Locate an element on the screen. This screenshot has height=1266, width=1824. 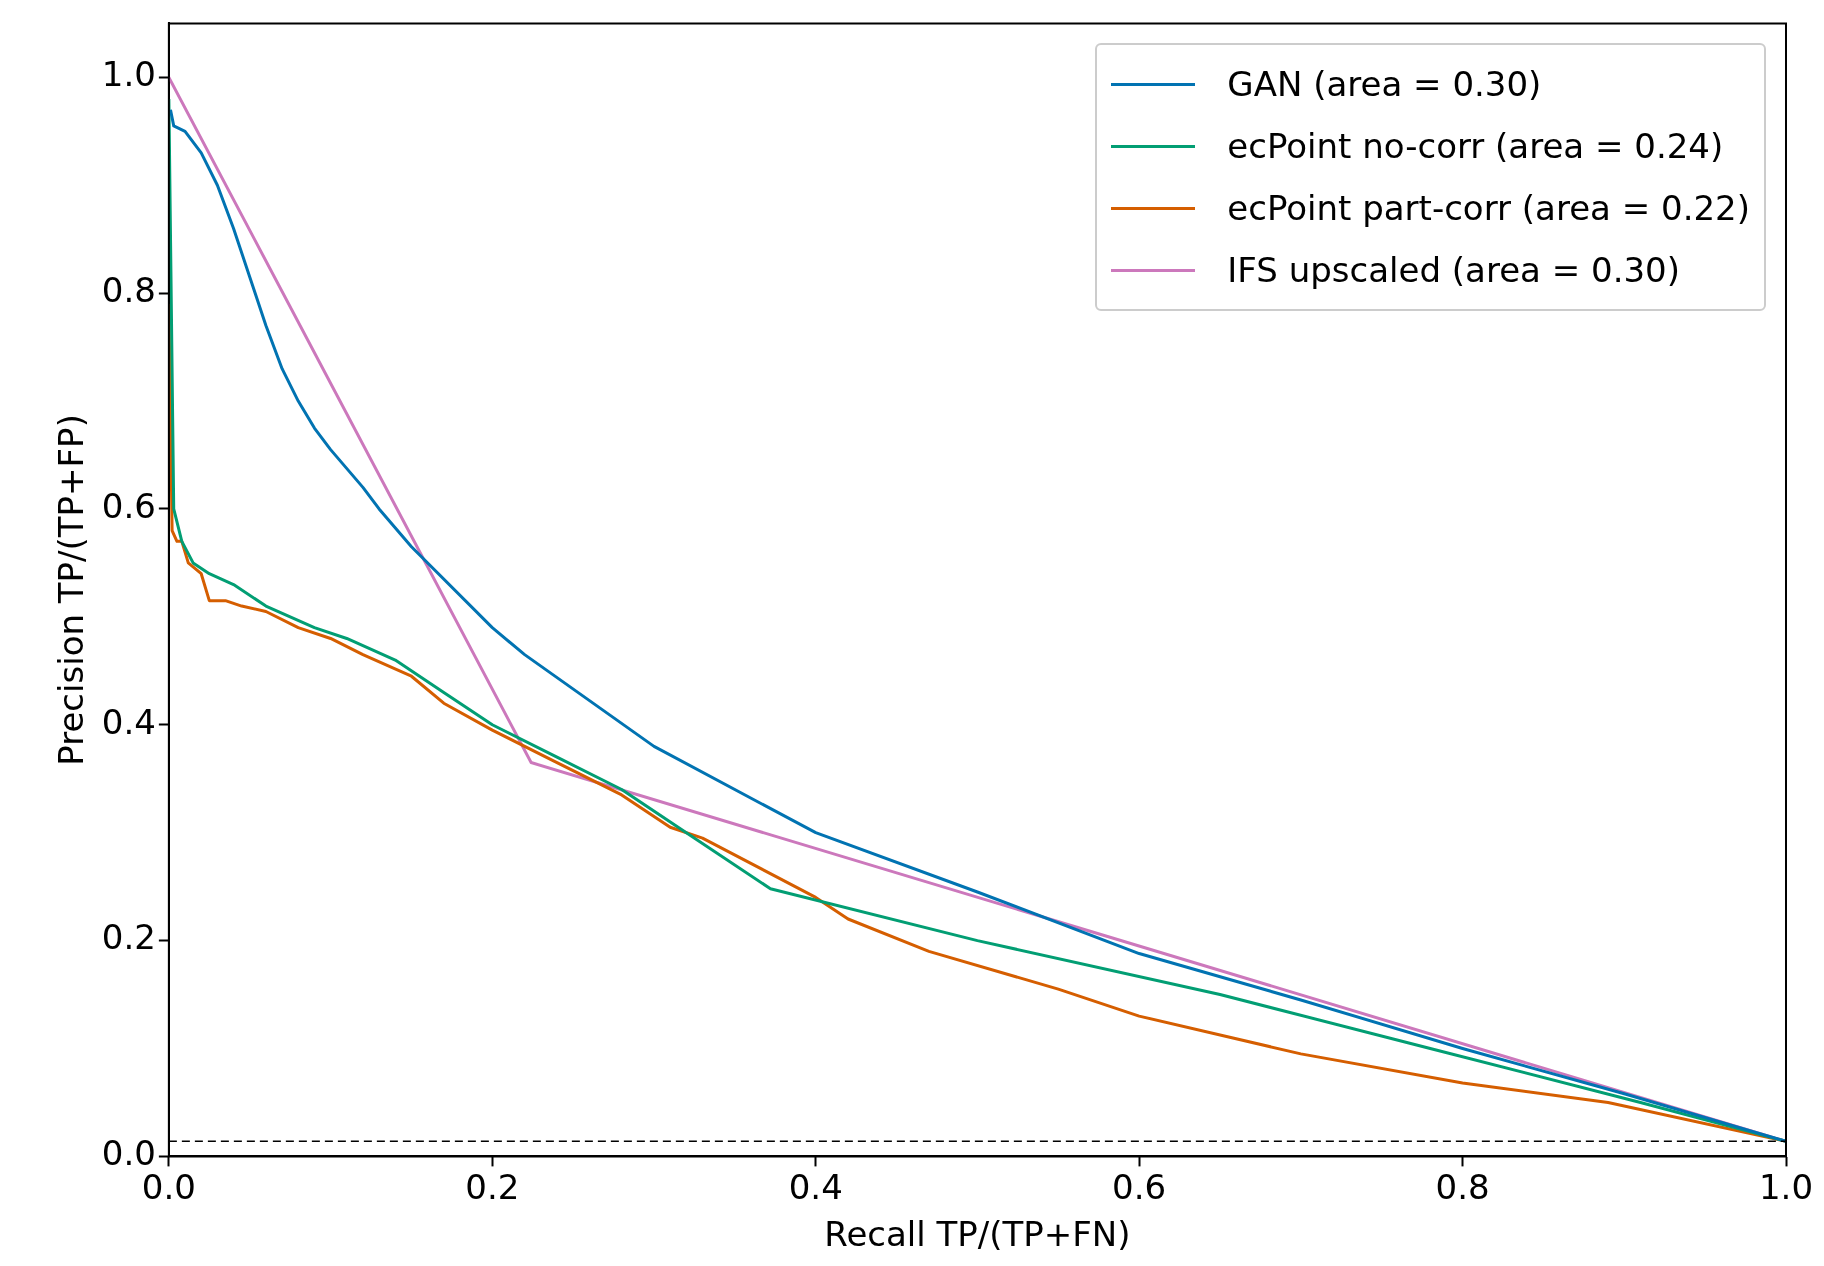
y-tick-label: 0.8 is located at coordinates (128, 289).